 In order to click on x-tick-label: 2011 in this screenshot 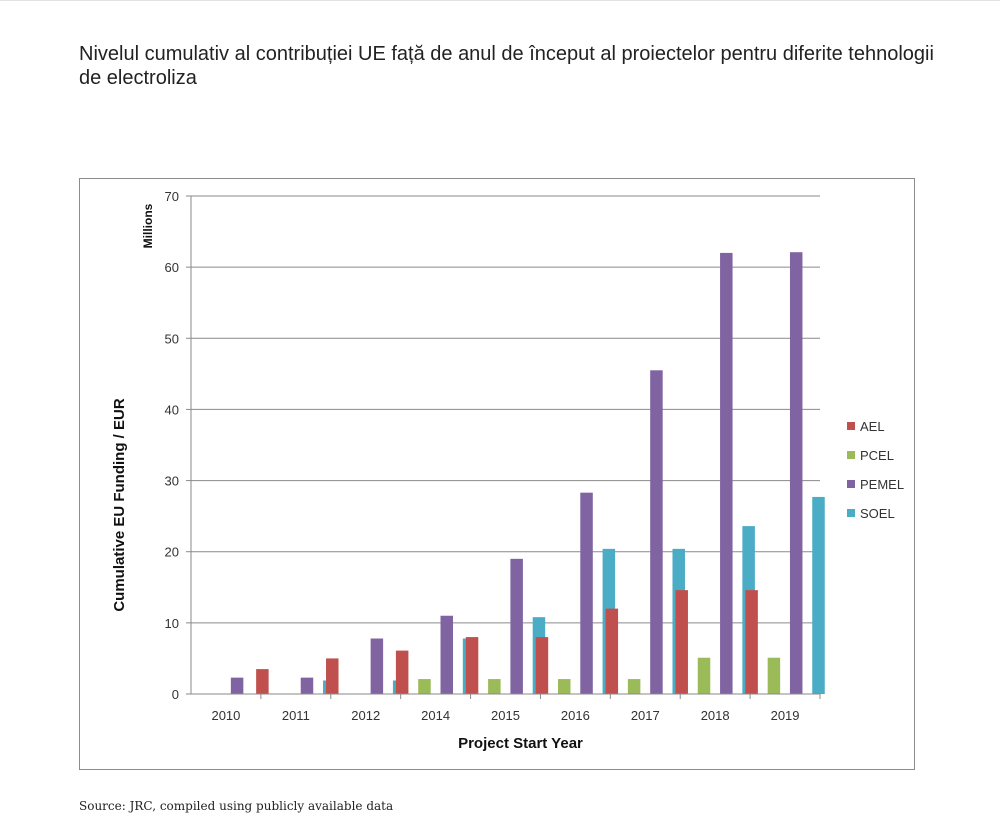, I will do `click(296, 715)`.